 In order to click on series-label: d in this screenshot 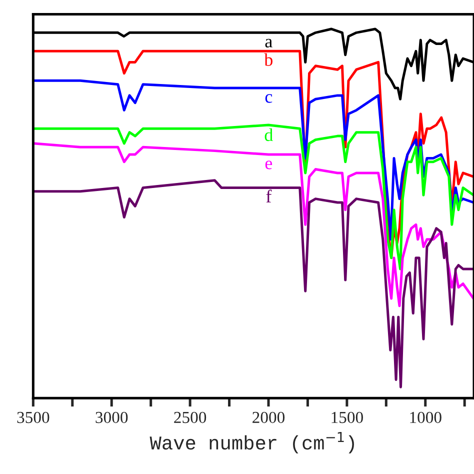, I will do `click(268, 135)`.